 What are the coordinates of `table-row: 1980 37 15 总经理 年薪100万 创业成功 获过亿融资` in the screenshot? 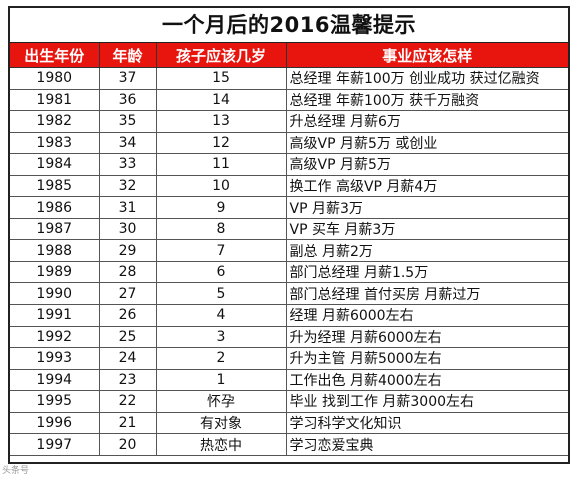 It's located at (289, 78).